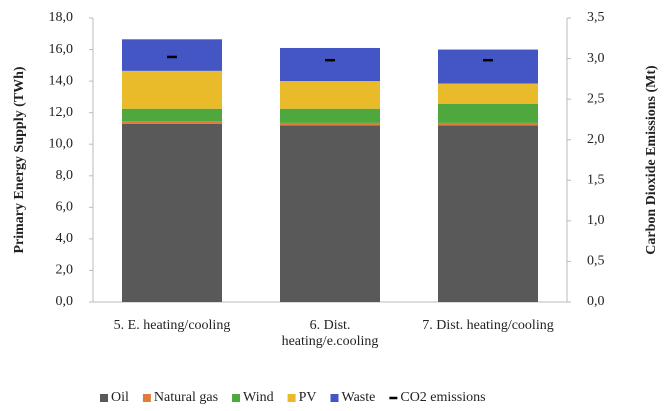 The width and height of the screenshot is (670, 411). What do you see at coordinates (308, 397) in the screenshot?
I see `legend-label: PV` at bounding box center [308, 397].